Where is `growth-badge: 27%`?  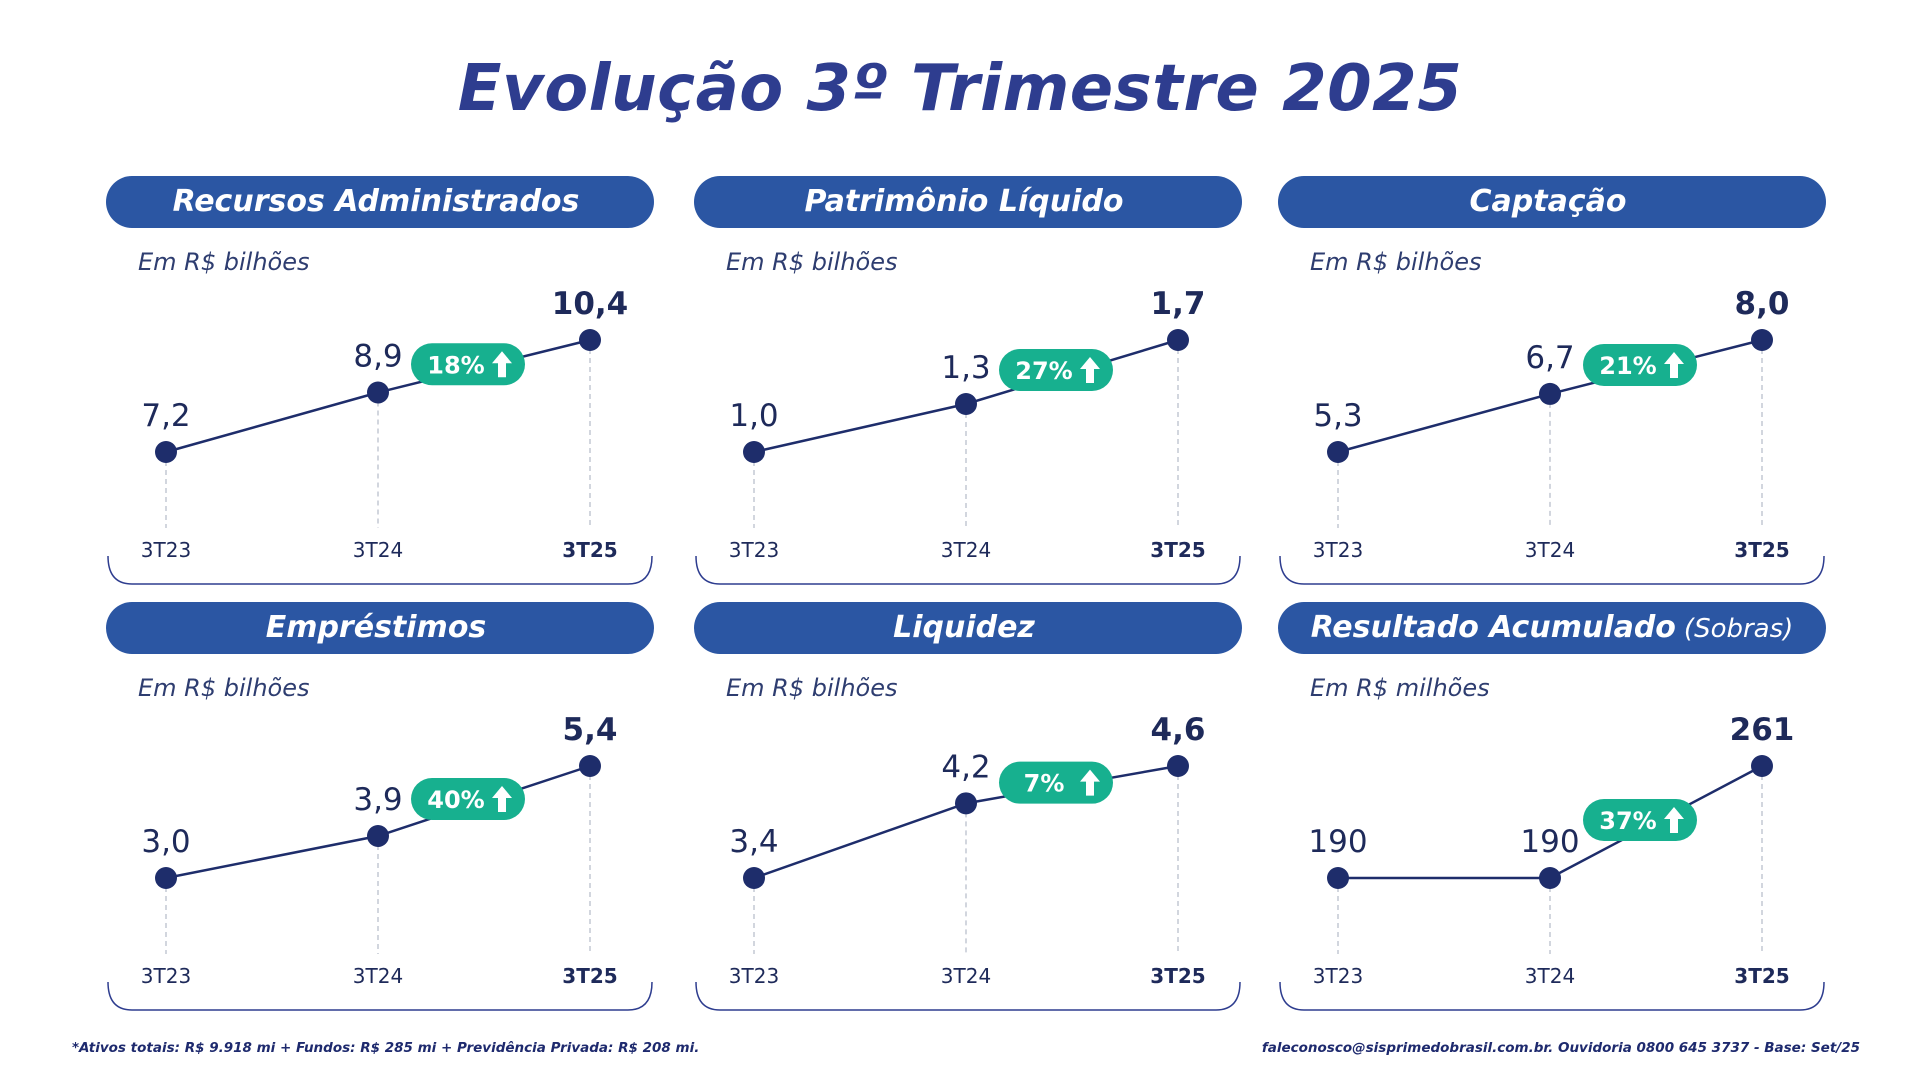 growth-badge: 27% is located at coordinates (1056, 370).